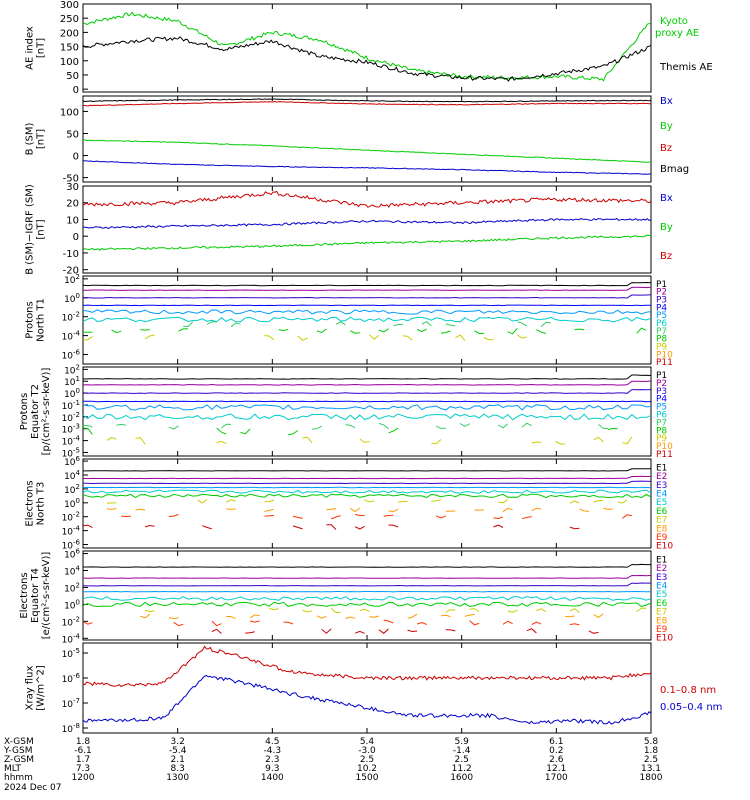  What do you see at coordinates (367, 769) in the screenshot?
I see `x-tick-label: 10.2` at bounding box center [367, 769].